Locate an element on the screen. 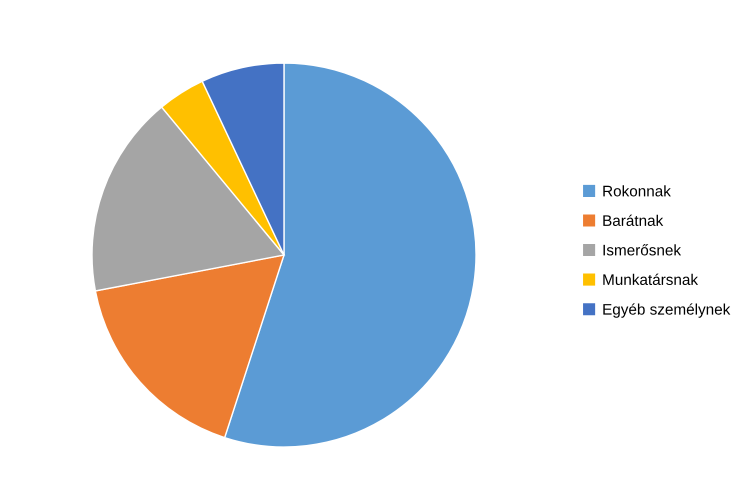 This screenshot has width=752, height=503. legend-label: Ismerősnek is located at coordinates (642, 250).